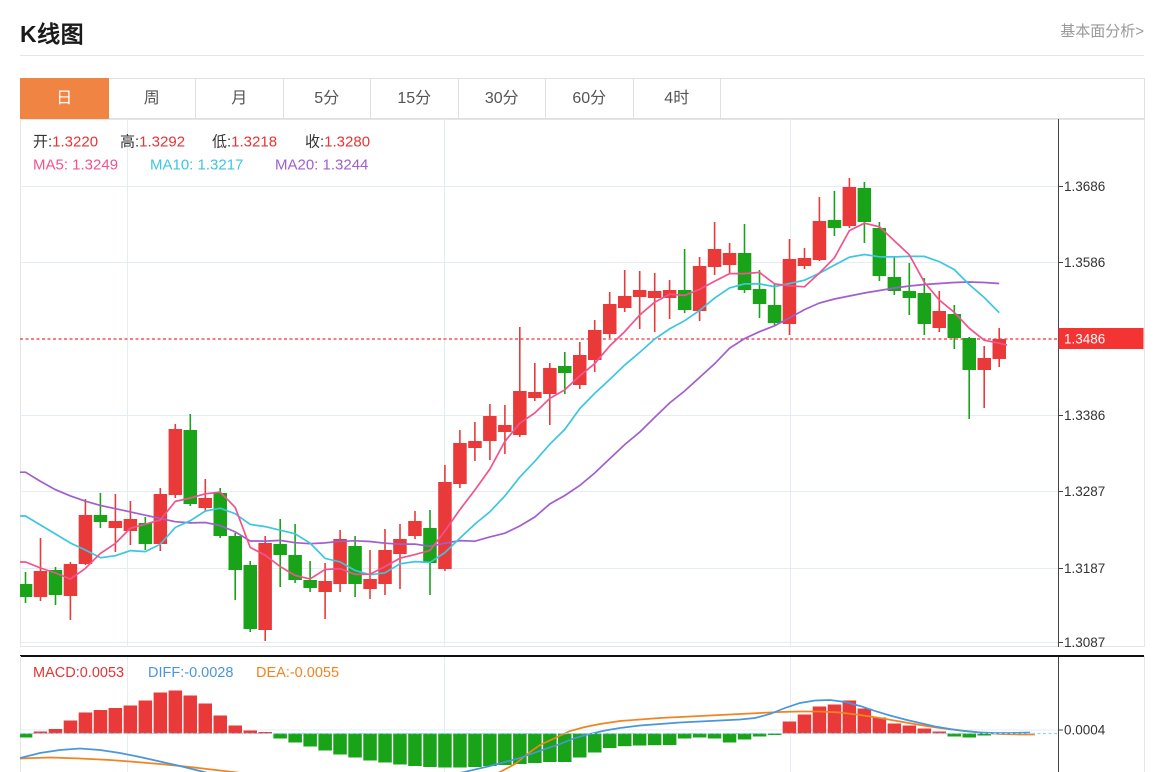 Image resolution: width=1172 pixels, height=772 pixels. Describe the element at coordinates (1084, 415) in the screenshot. I see `svg-text: 1.3386` at that location.